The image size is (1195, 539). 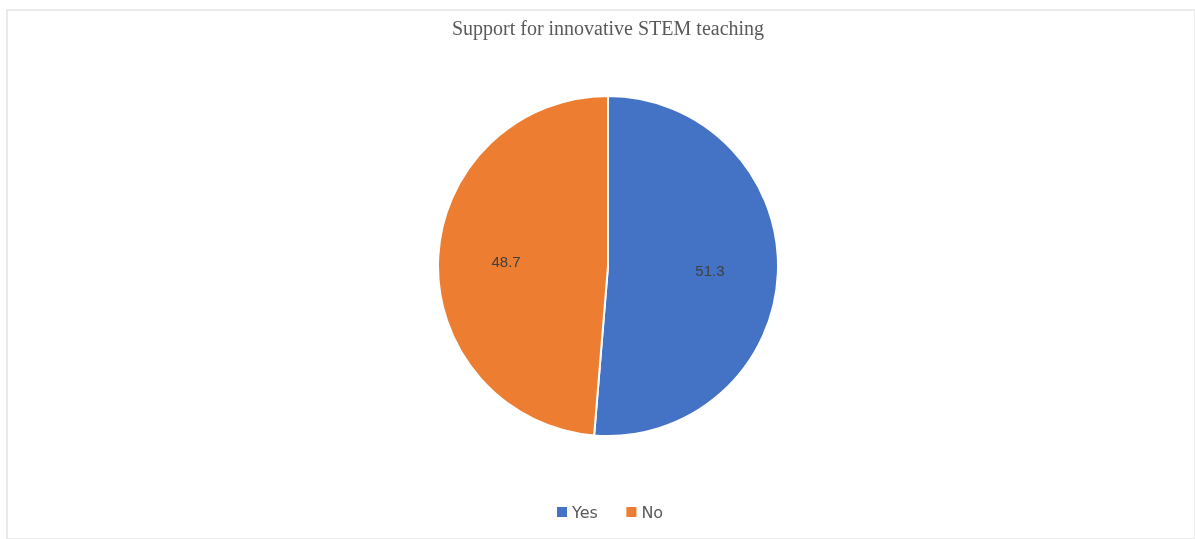 What do you see at coordinates (652, 512) in the screenshot?
I see `legend-label: No` at bounding box center [652, 512].